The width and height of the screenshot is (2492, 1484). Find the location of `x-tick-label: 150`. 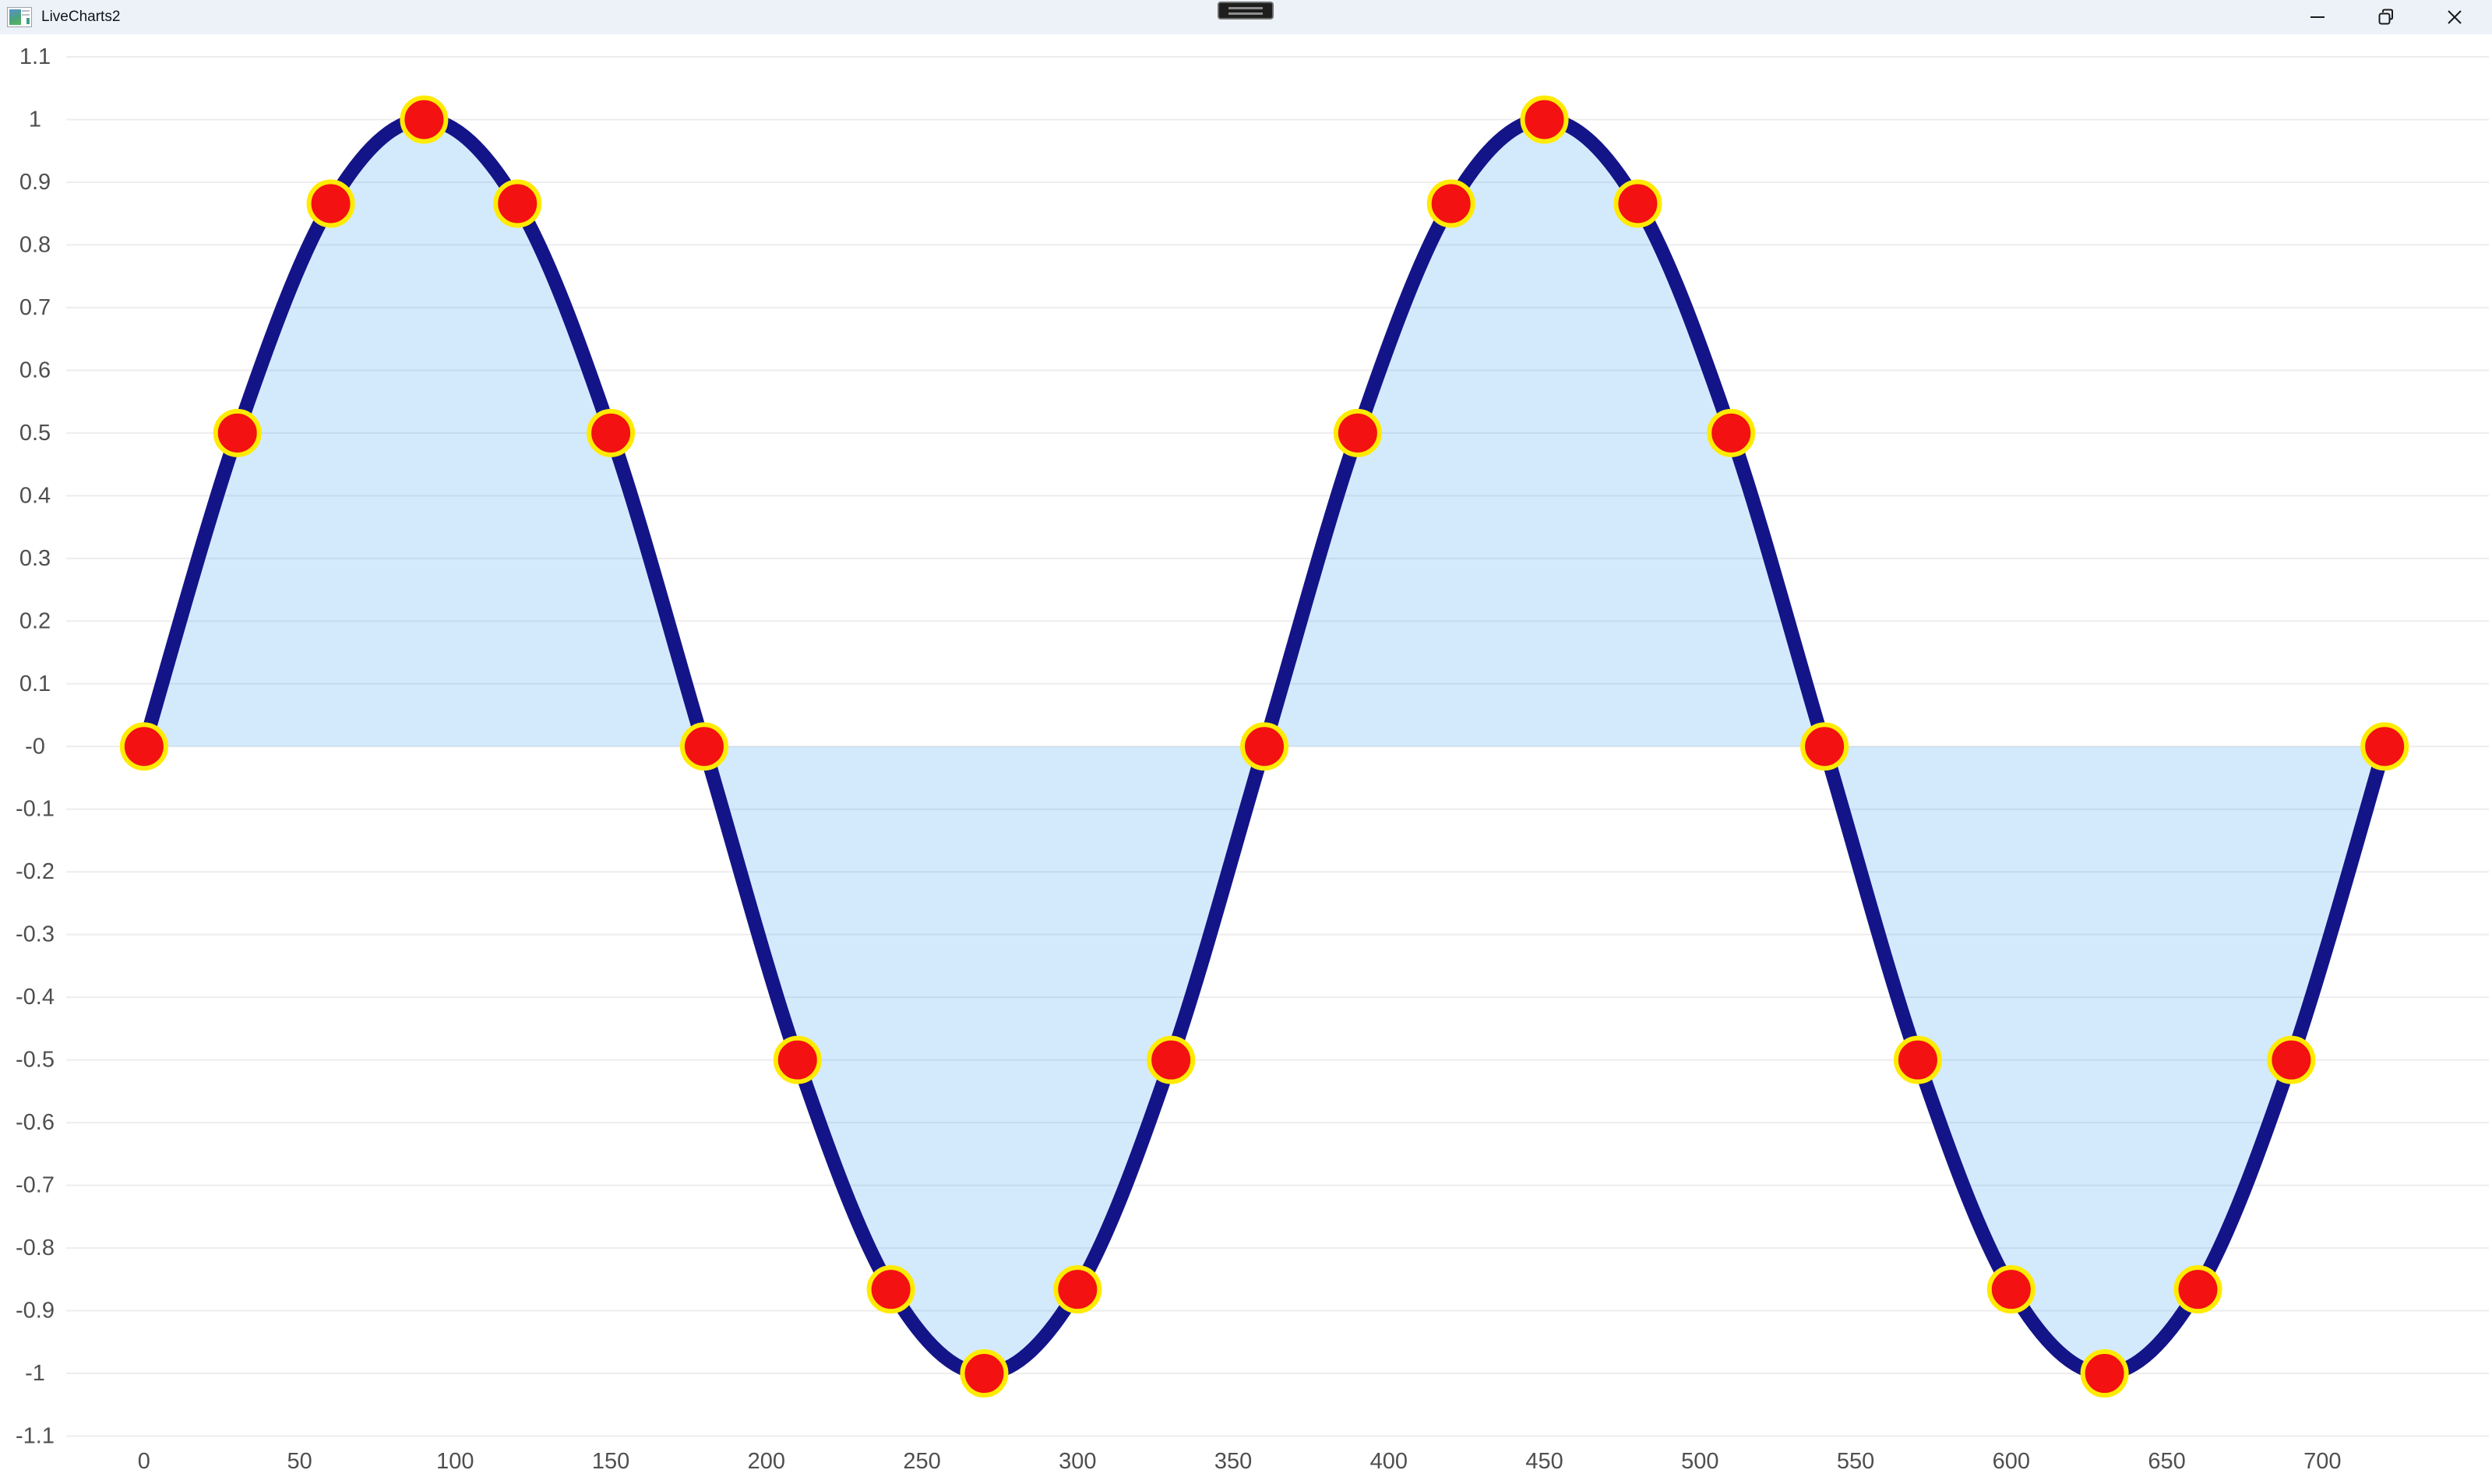

x-tick-label: 150 is located at coordinates (610, 1461).